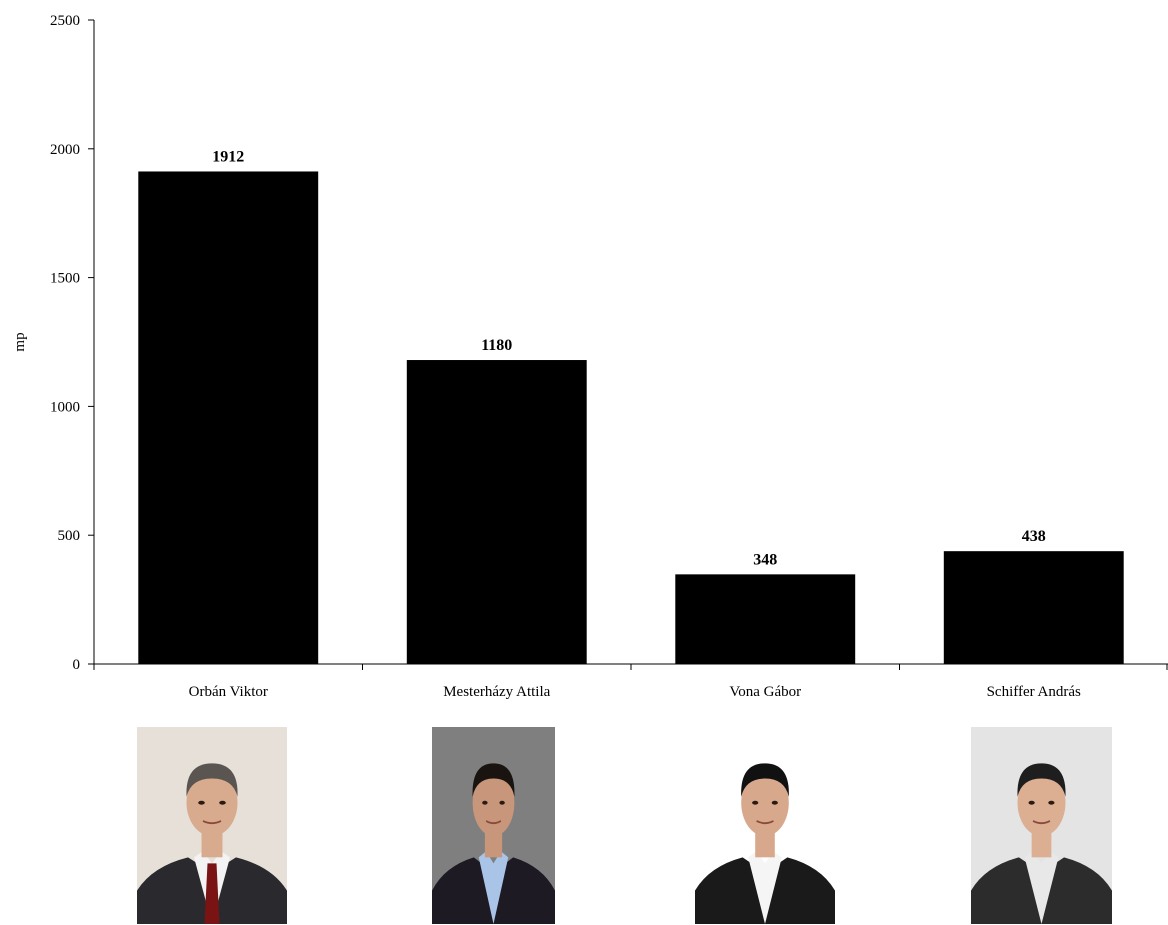  Describe the element at coordinates (65, 279) in the screenshot. I see `y-tick-label: 1500` at that location.